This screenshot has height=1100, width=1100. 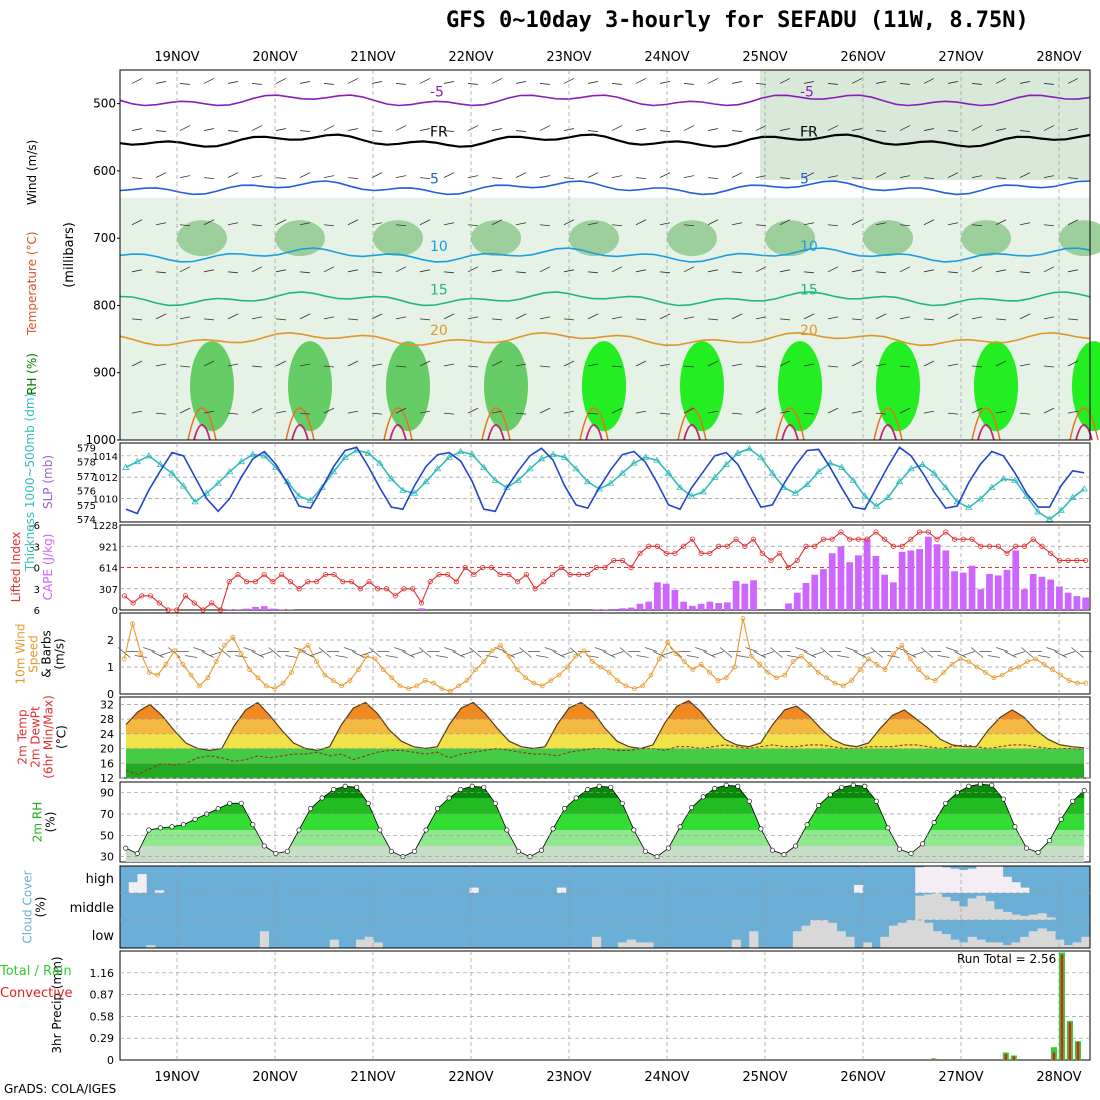 What do you see at coordinates (439, 133) in the screenshot?
I see `isotherm-label: FR` at bounding box center [439, 133].